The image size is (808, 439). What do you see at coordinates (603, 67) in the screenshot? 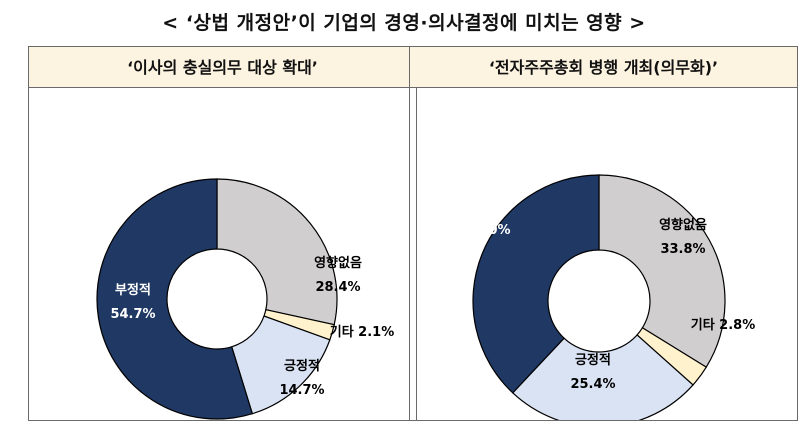
I see `chart-title: ‘전자주주총회 병행 개최(의무화)’` at bounding box center [603, 67].